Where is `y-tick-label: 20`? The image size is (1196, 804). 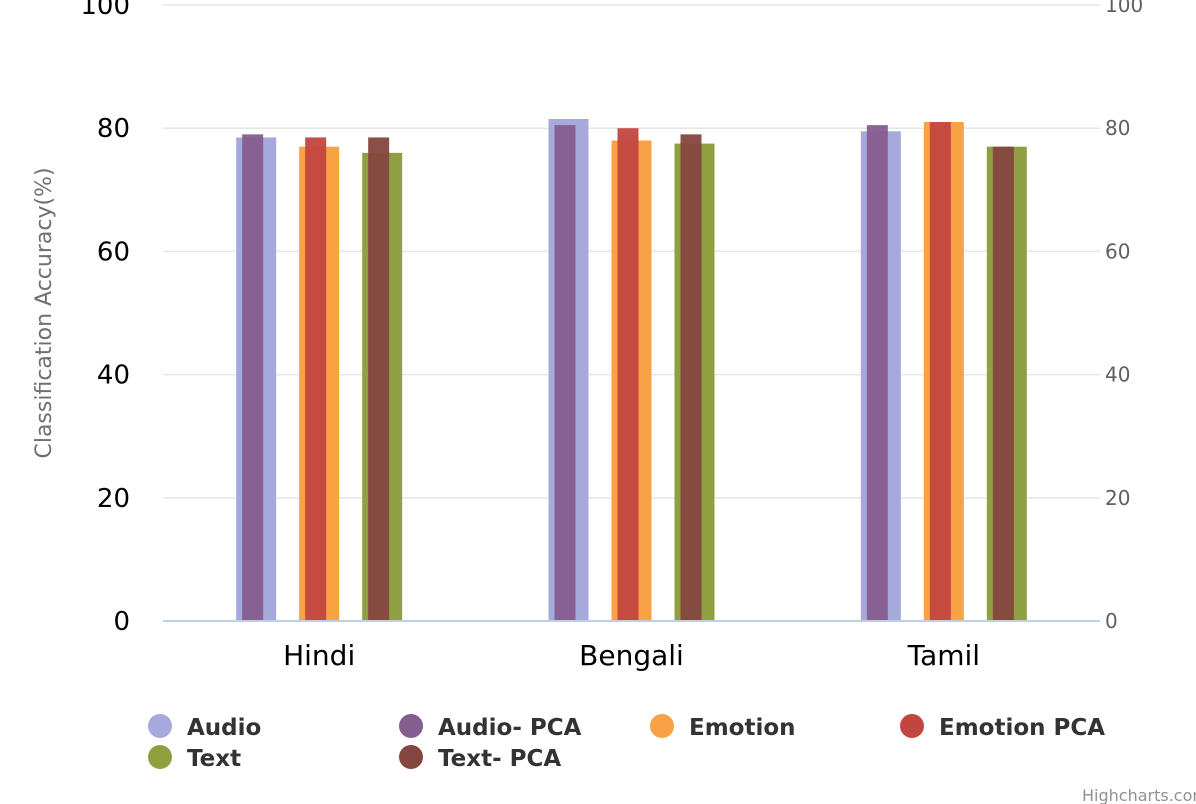 y-tick-label: 20 is located at coordinates (113, 499).